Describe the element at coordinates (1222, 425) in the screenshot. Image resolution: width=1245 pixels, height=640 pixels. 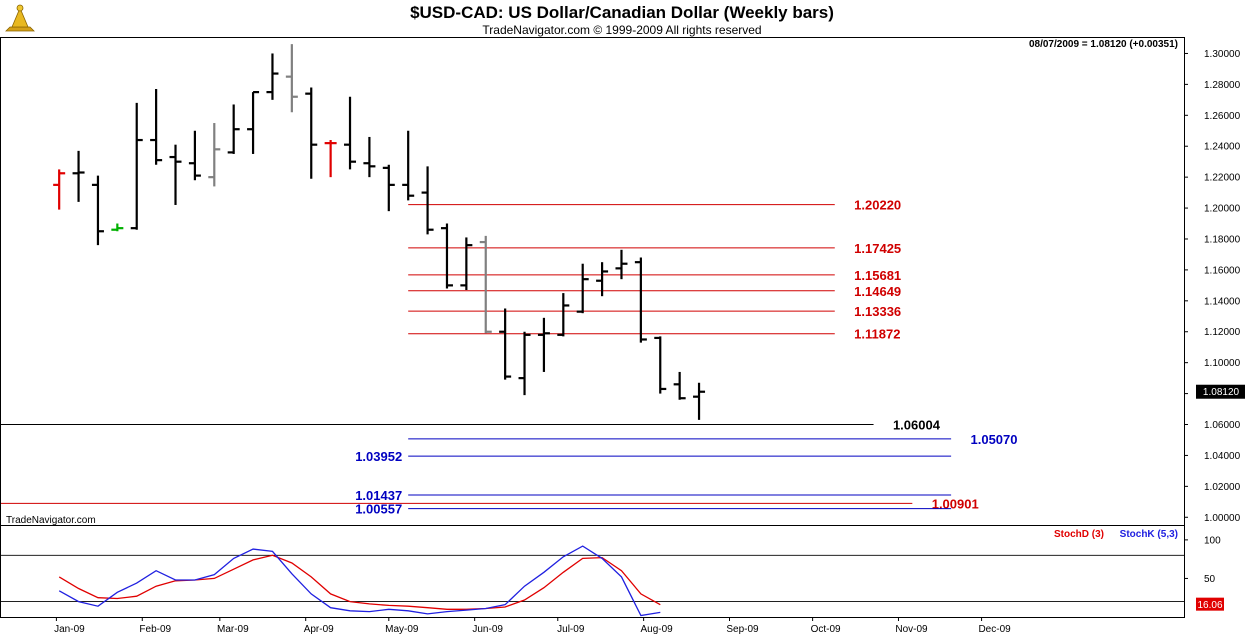
I see `price-y-tick-label: 1.06000` at that location.